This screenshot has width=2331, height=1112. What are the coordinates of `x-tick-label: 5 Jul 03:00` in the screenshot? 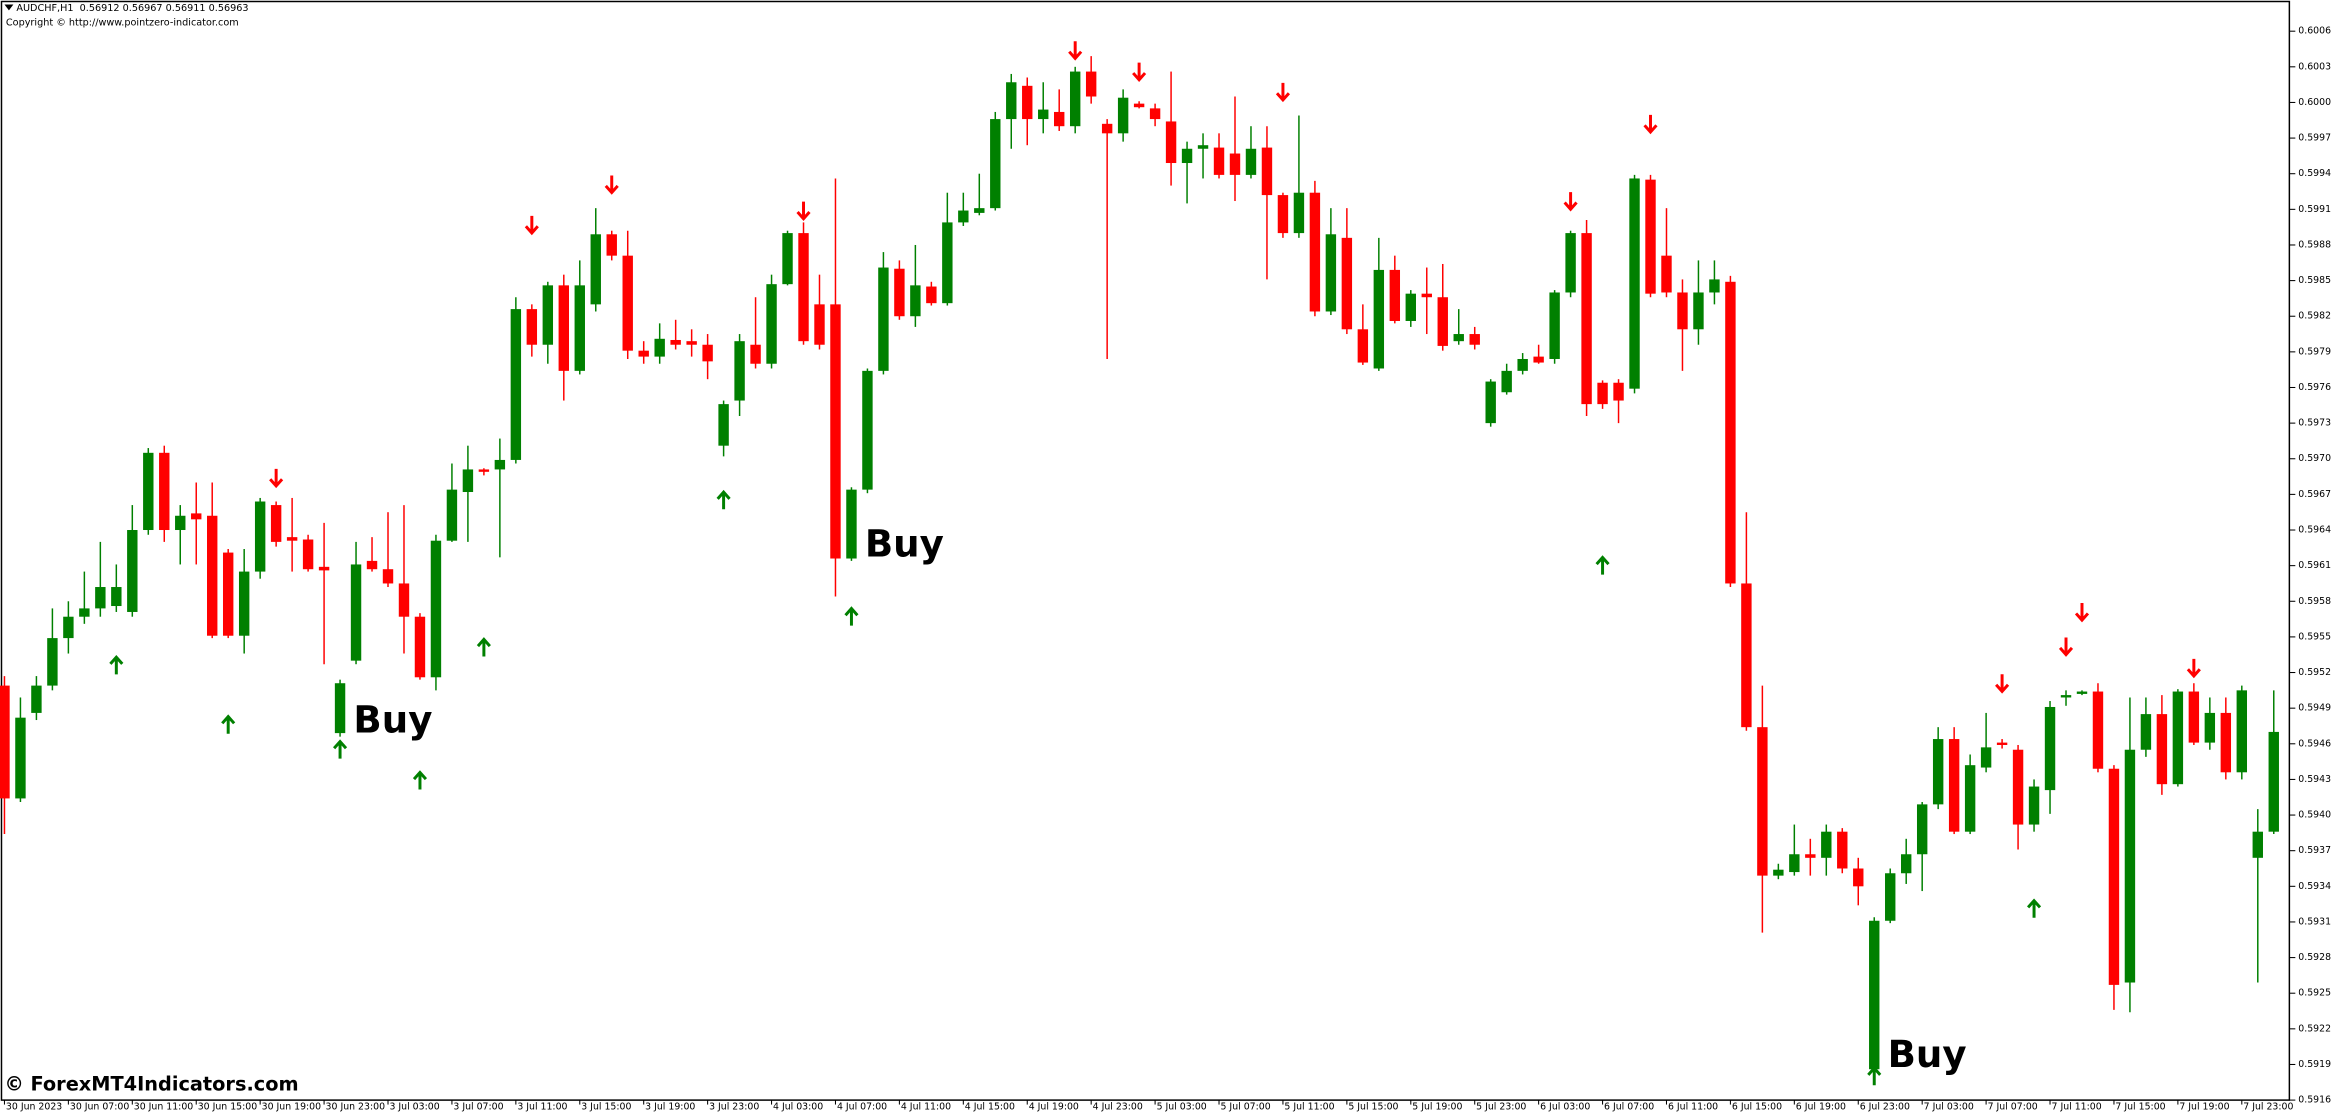 It's located at (1182, 1106).